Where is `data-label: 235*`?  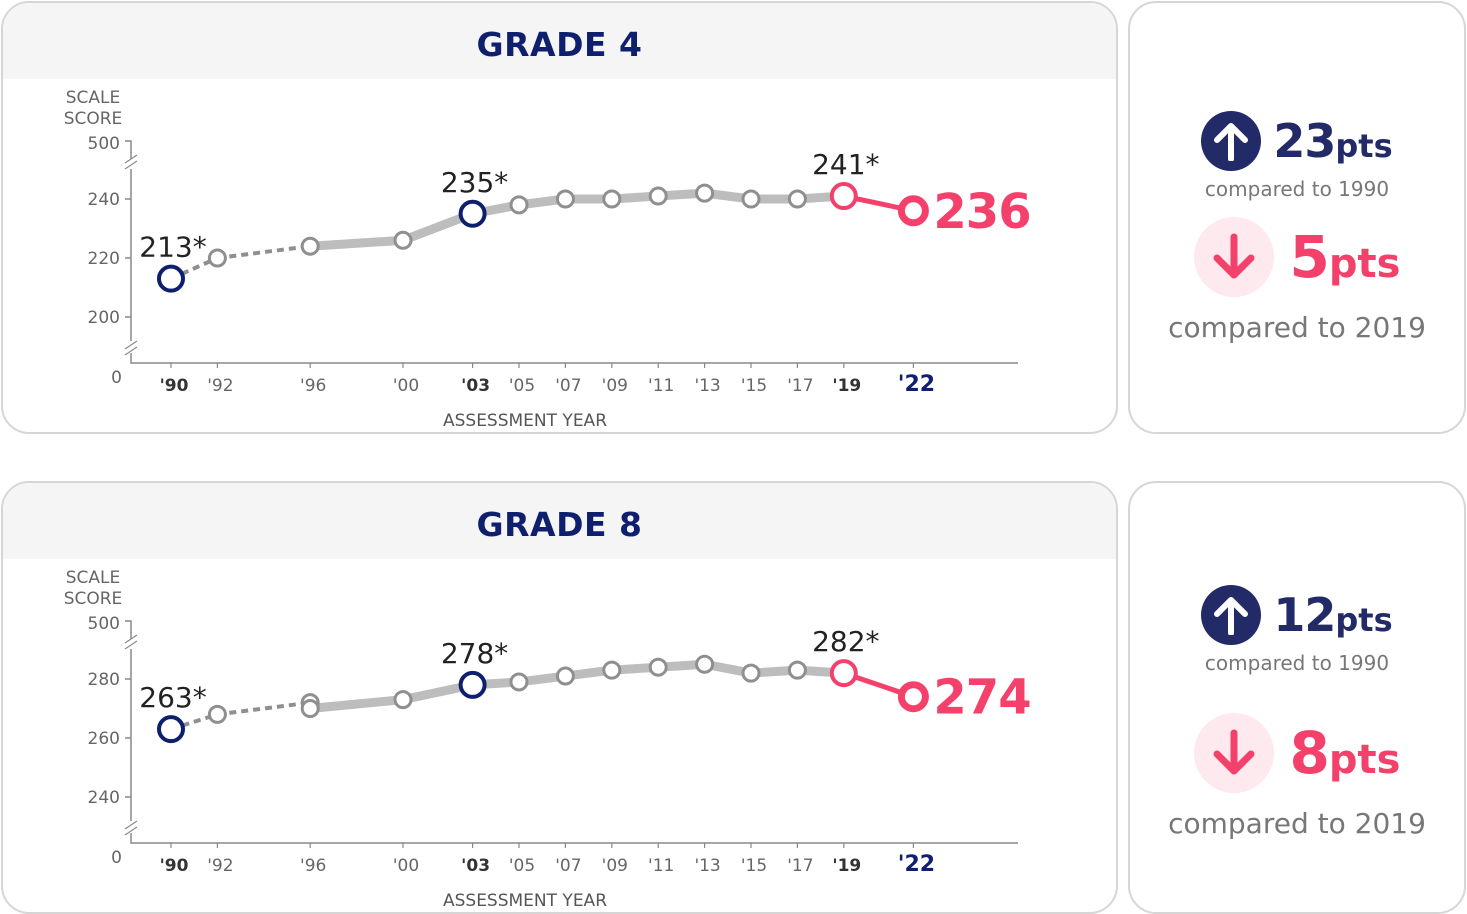 data-label: 235* is located at coordinates (474, 182).